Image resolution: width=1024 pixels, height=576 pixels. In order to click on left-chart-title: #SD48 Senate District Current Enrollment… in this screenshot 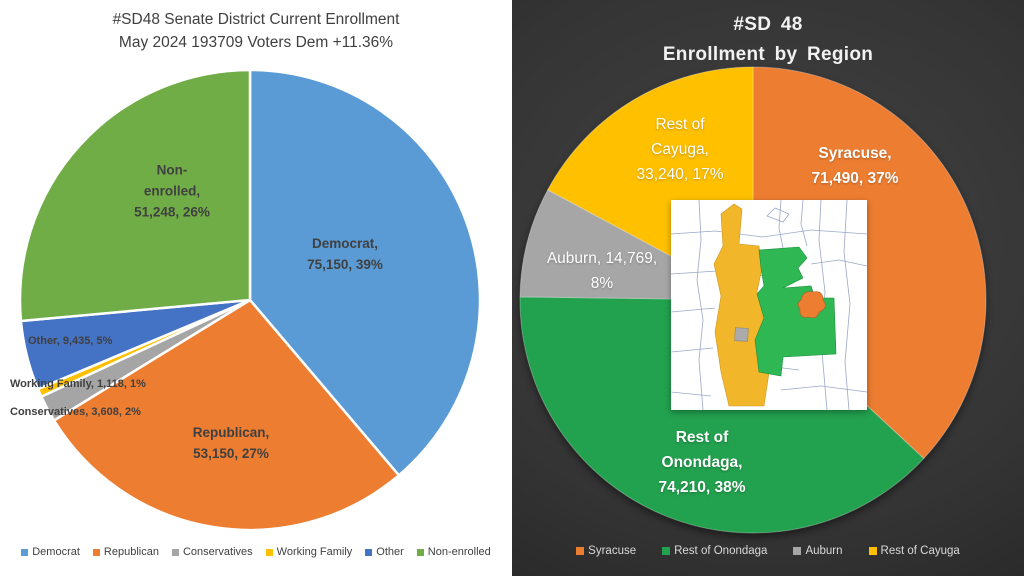, I will do `click(256, 31)`.